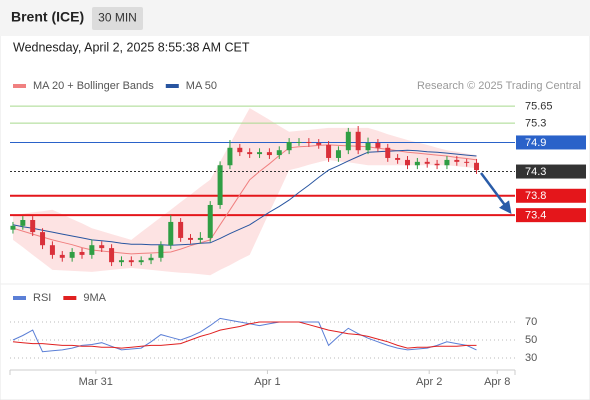 Image resolution: width=590 pixels, height=400 pixels. I want to click on level-label: 74.9, so click(535, 143).